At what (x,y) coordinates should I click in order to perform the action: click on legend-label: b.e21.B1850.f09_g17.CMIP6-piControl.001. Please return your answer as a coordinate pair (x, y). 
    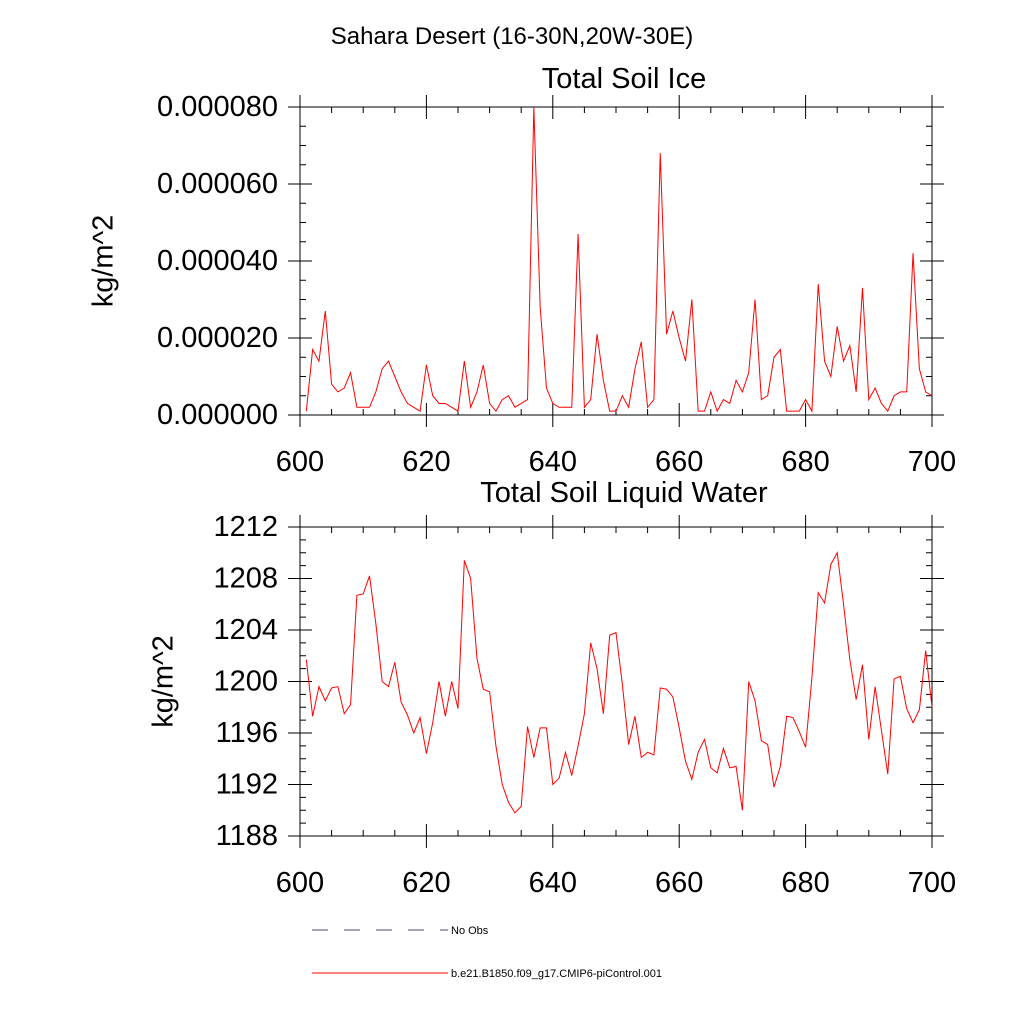
    Looking at the image, I should click on (556, 974).